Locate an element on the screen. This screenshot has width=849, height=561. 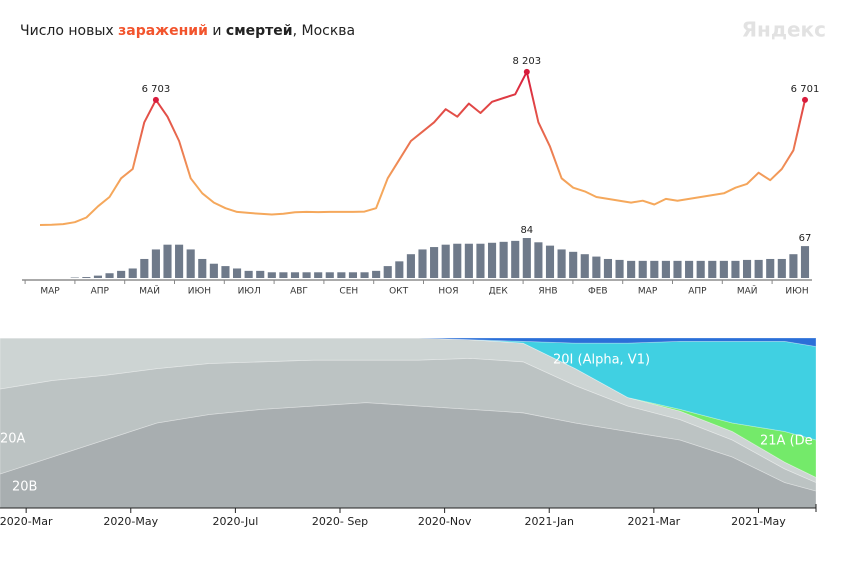
variant-area is located at coordinates (408, 342).